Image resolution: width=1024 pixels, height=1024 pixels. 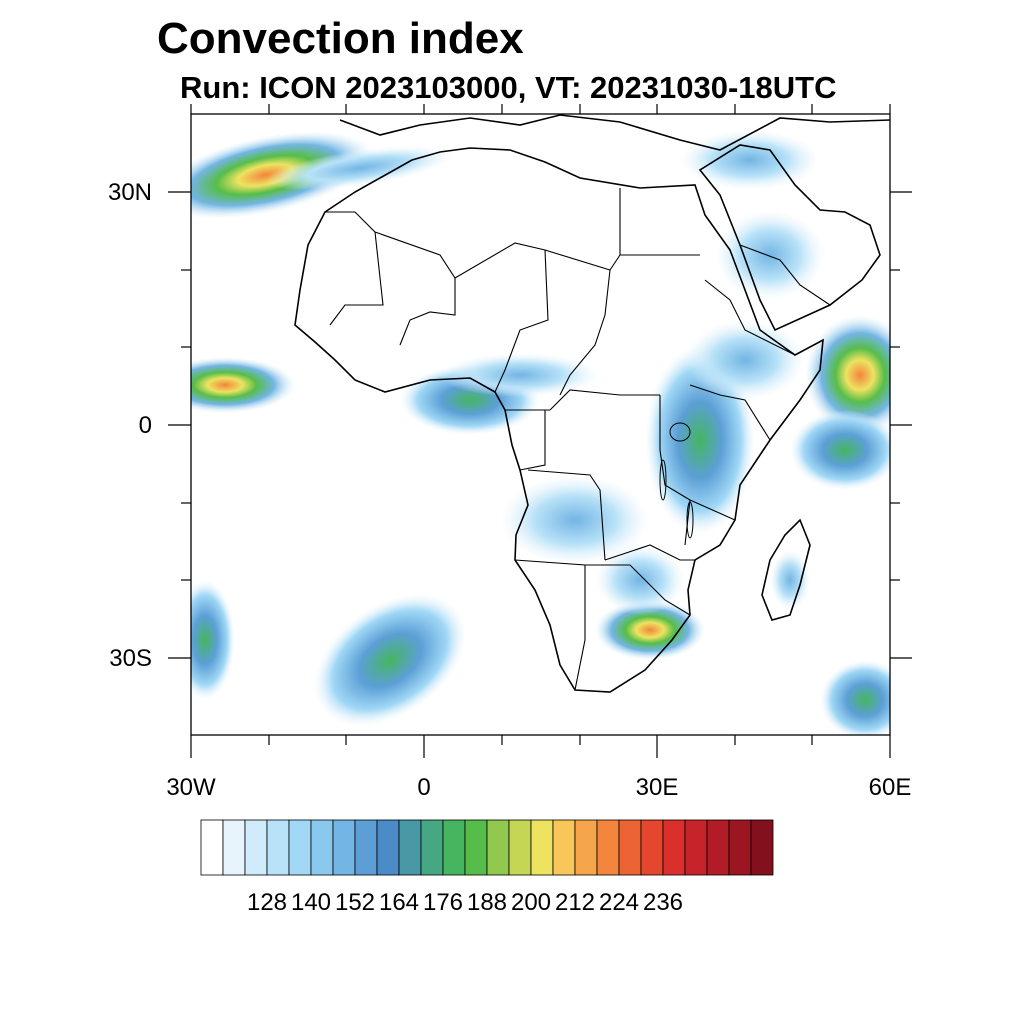 I want to click on cell-sw-atlantic, so click(x=213, y=640).